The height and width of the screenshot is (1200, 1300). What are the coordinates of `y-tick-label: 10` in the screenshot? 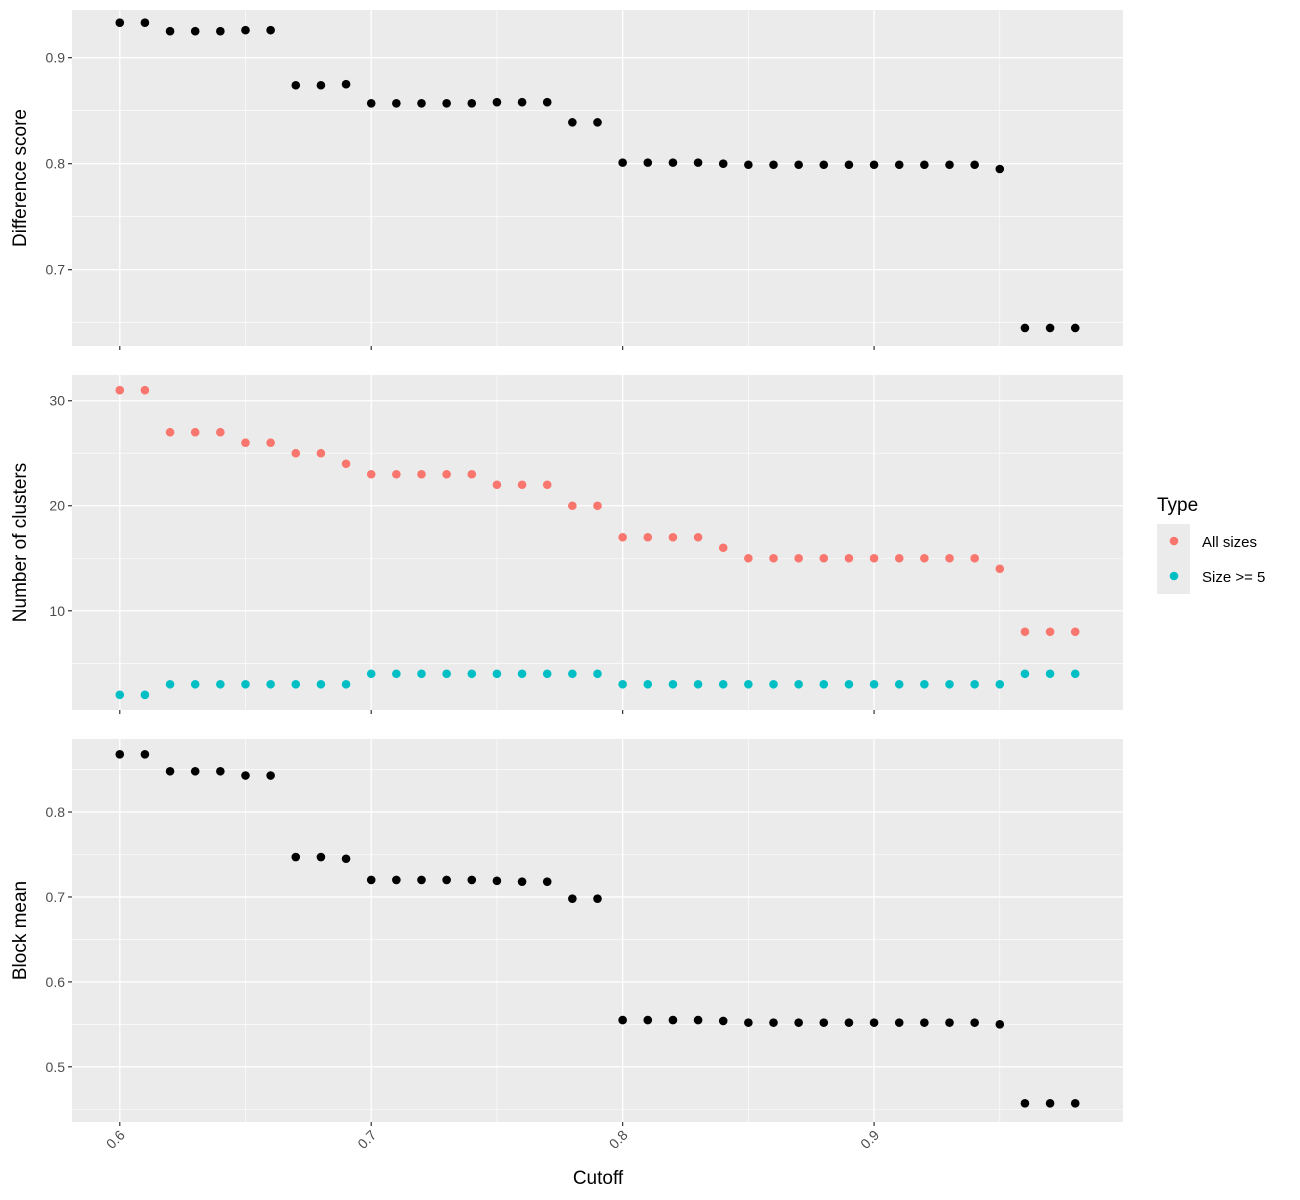 It's located at (57, 611).